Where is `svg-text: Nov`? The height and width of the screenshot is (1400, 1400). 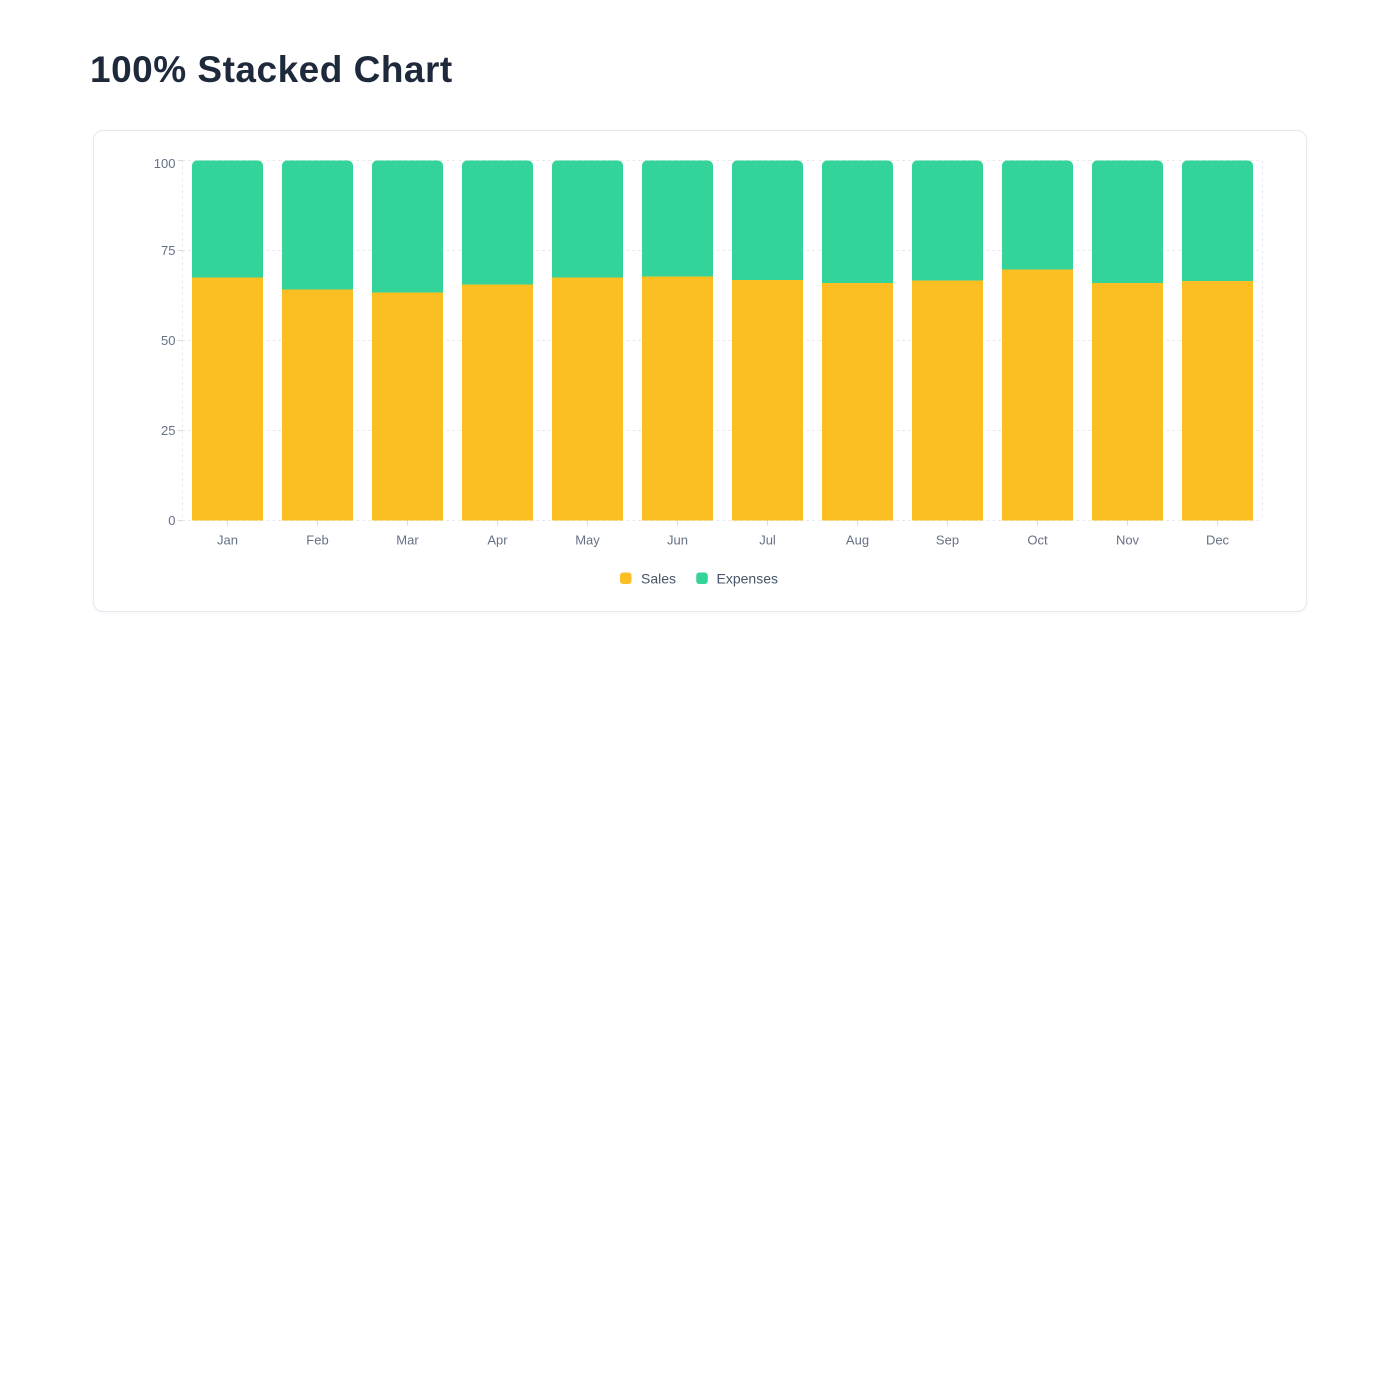
svg-text: Nov is located at coordinates (1128, 540).